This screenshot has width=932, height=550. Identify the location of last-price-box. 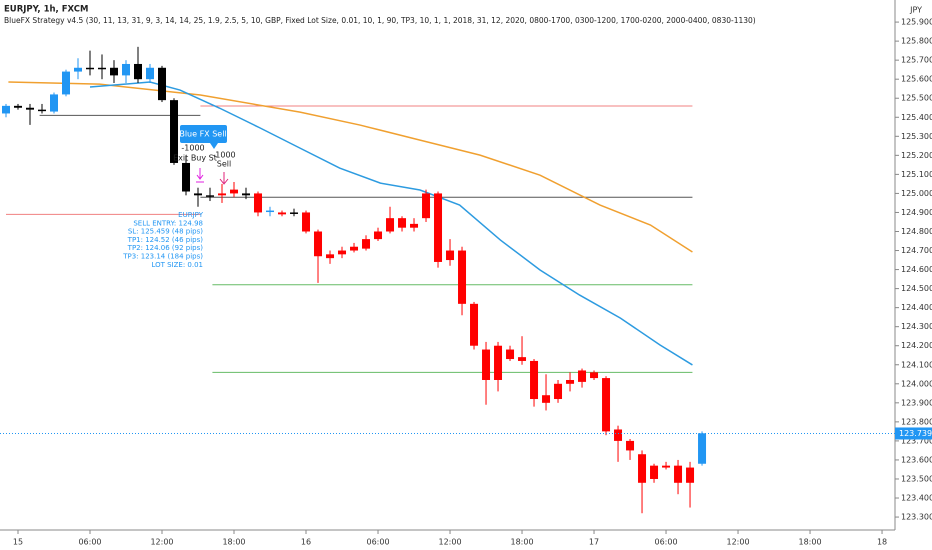
(913, 433).